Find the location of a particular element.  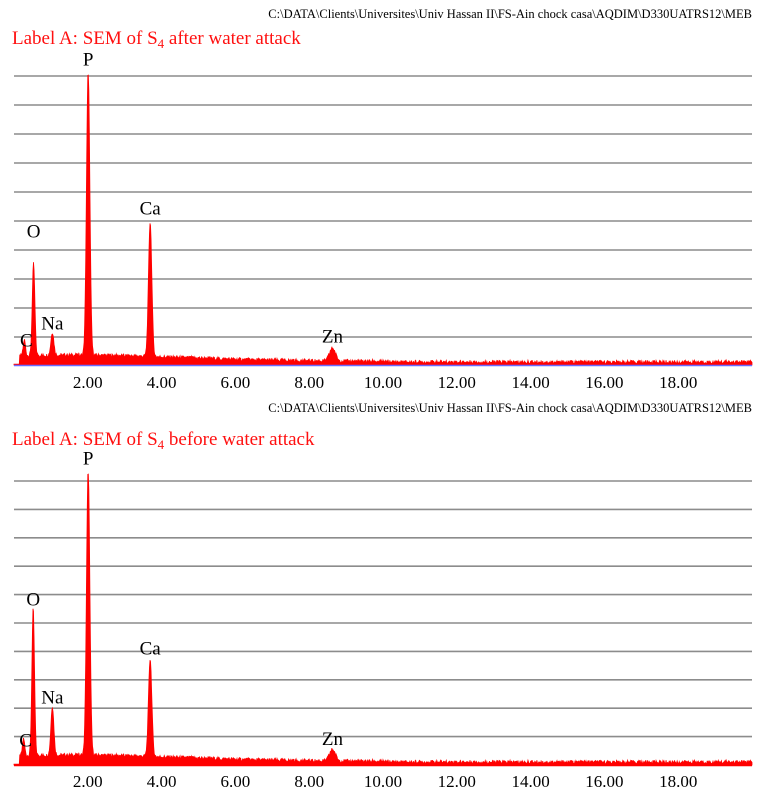

chart-title: Label A: SEM of S4 before water attack is located at coordinates (163, 441).